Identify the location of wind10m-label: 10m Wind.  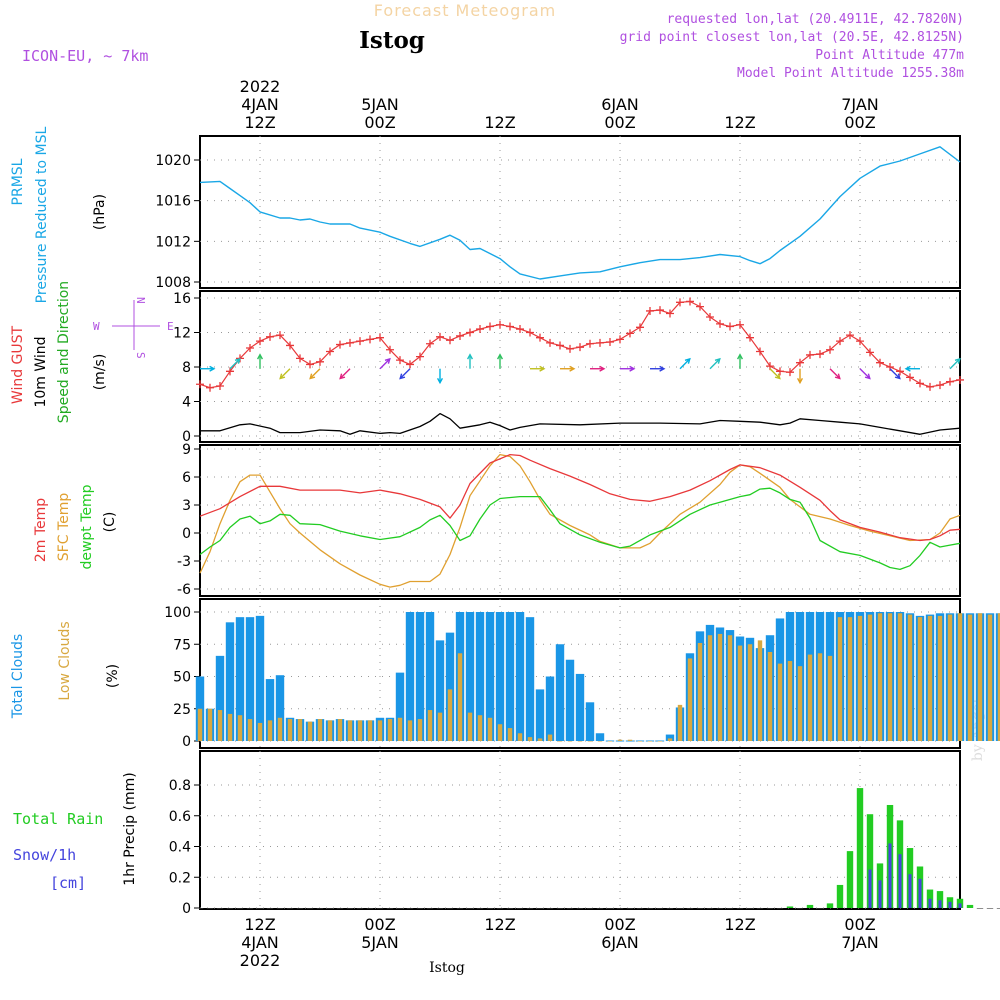
(41, 371).